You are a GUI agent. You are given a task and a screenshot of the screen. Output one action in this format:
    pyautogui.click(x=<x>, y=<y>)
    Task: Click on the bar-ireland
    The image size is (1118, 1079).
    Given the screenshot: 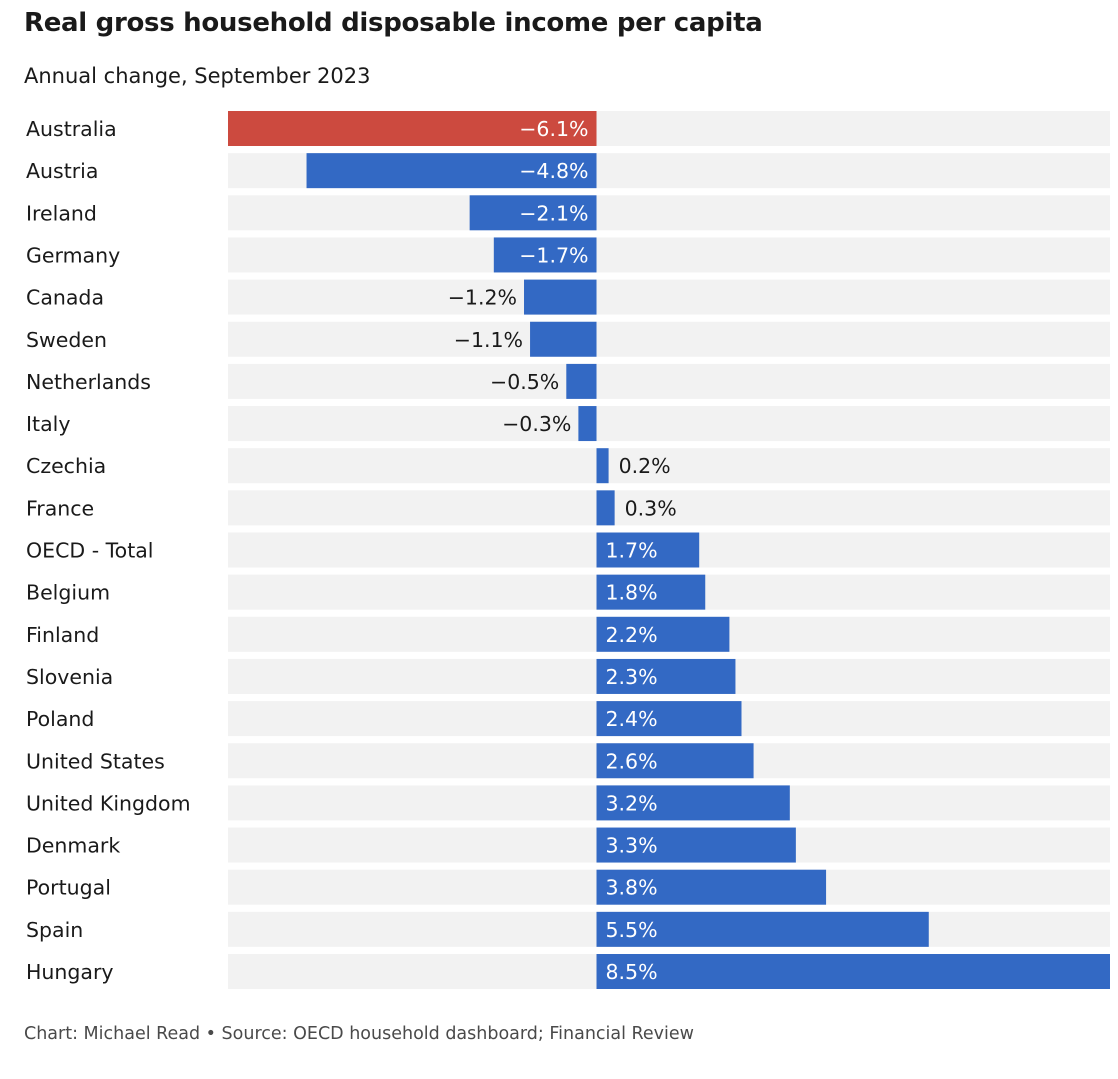 What is the action you would take?
    pyautogui.click(x=533, y=213)
    